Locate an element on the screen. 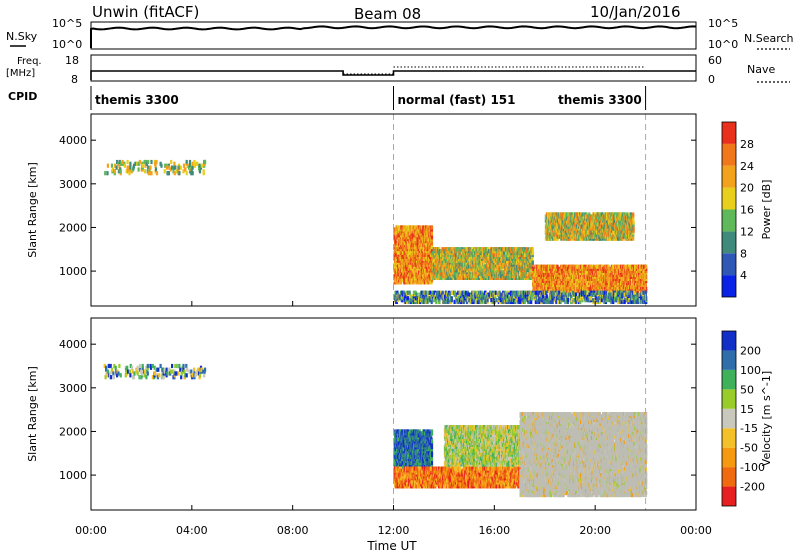  beam-title: Beam 08 is located at coordinates (387, 14).